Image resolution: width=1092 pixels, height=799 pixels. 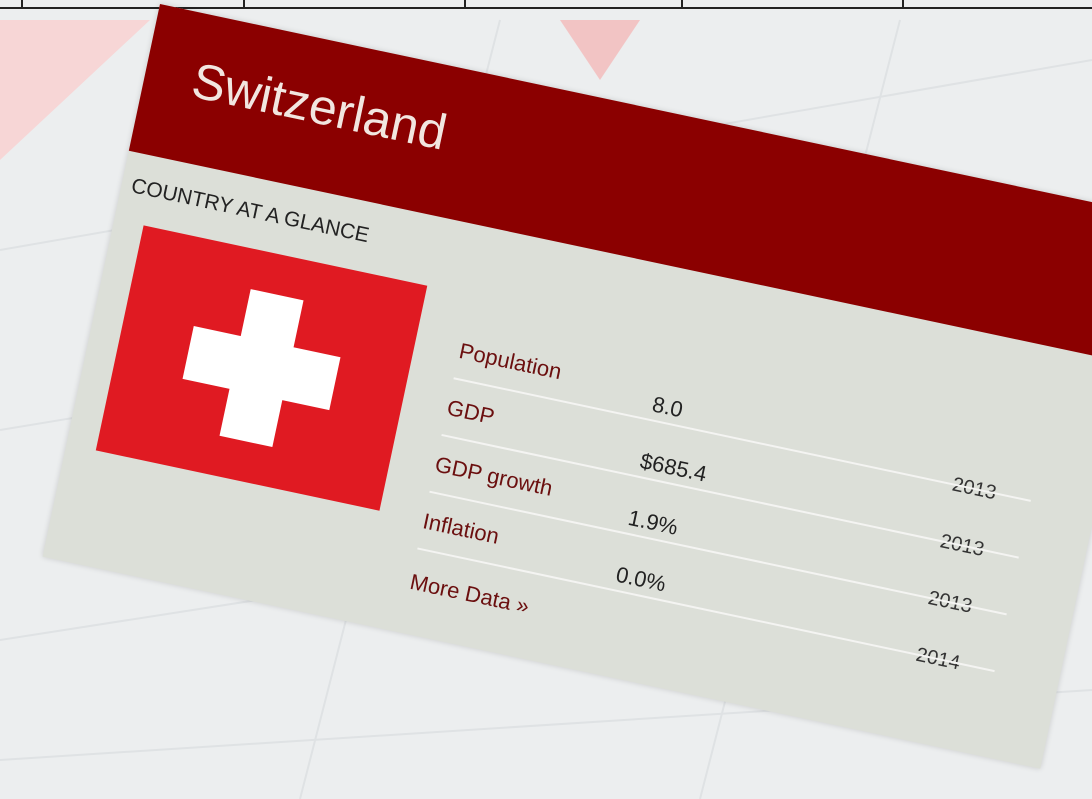 What do you see at coordinates (510, 361) in the screenshot?
I see `stat-label: Population` at bounding box center [510, 361].